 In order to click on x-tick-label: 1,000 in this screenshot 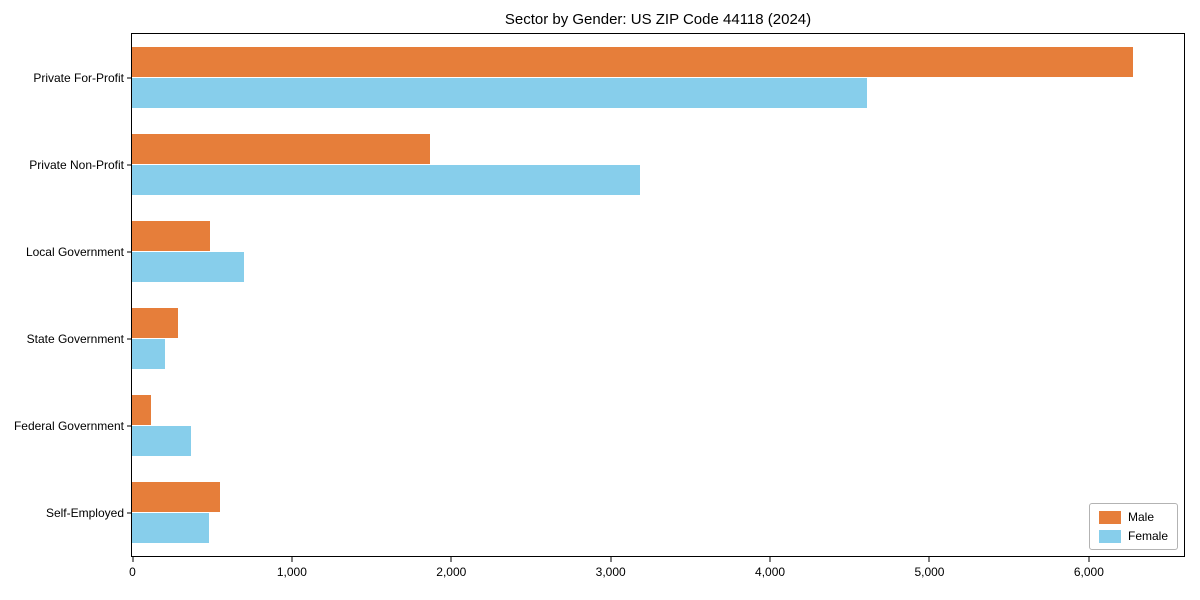, I will do `click(291, 572)`.